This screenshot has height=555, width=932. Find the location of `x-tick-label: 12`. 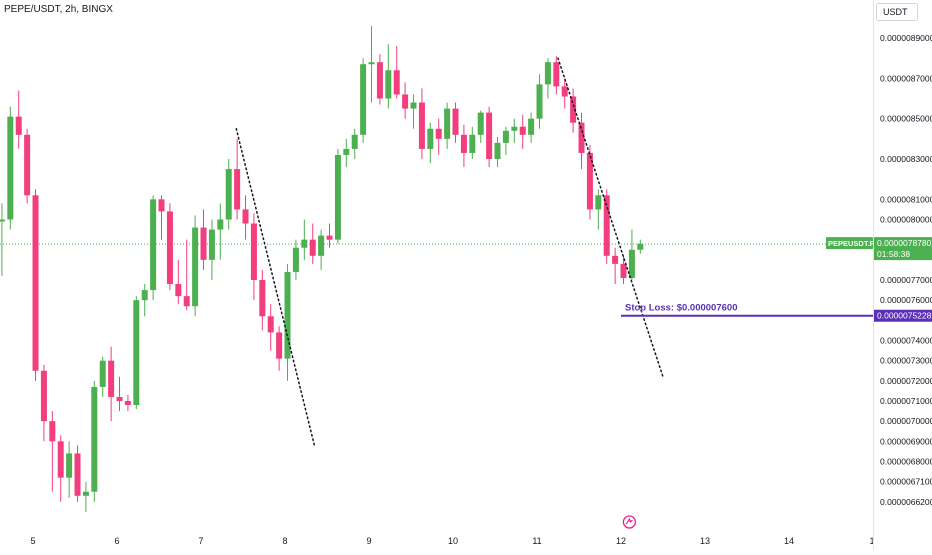

x-tick-label: 12 is located at coordinates (621, 541).